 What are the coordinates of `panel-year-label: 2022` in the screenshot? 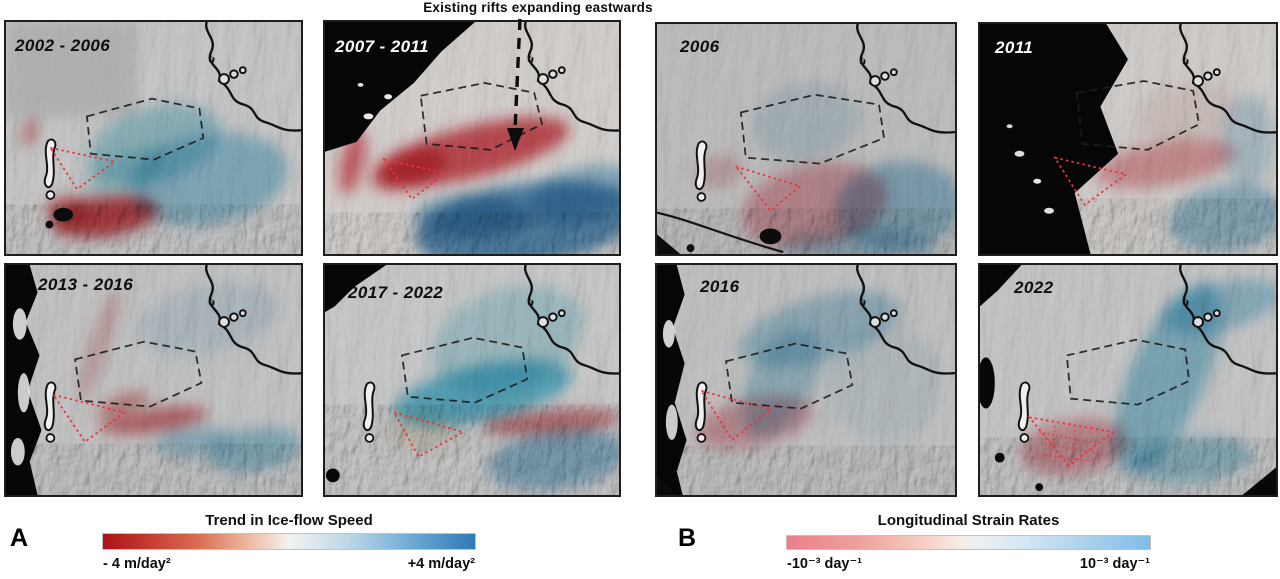 It's located at (1034, 287).